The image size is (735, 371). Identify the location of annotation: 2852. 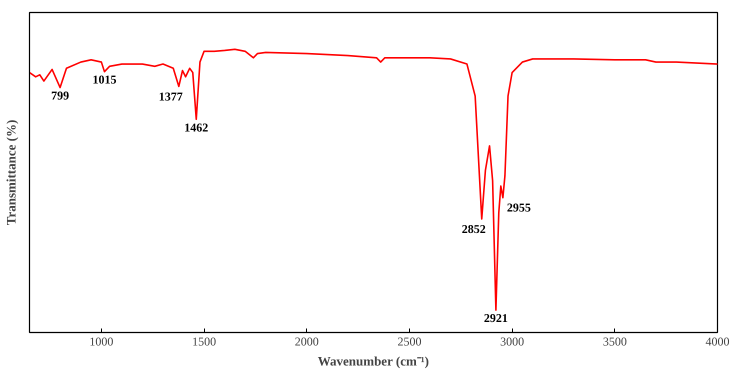
(474, 229).